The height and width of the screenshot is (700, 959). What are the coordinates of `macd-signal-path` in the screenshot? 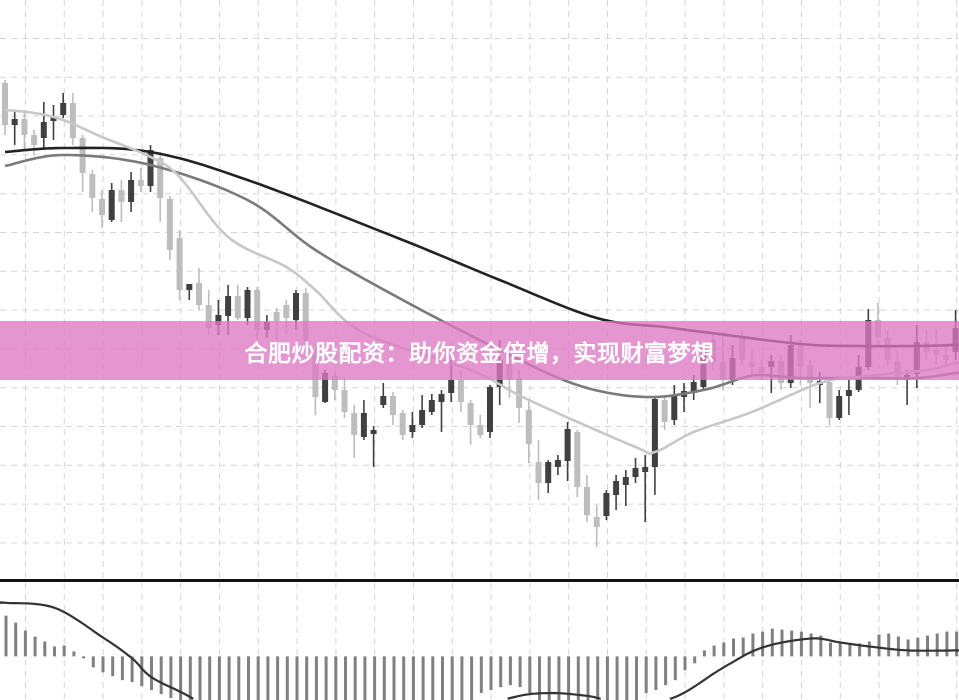 It's located at (814, 668).